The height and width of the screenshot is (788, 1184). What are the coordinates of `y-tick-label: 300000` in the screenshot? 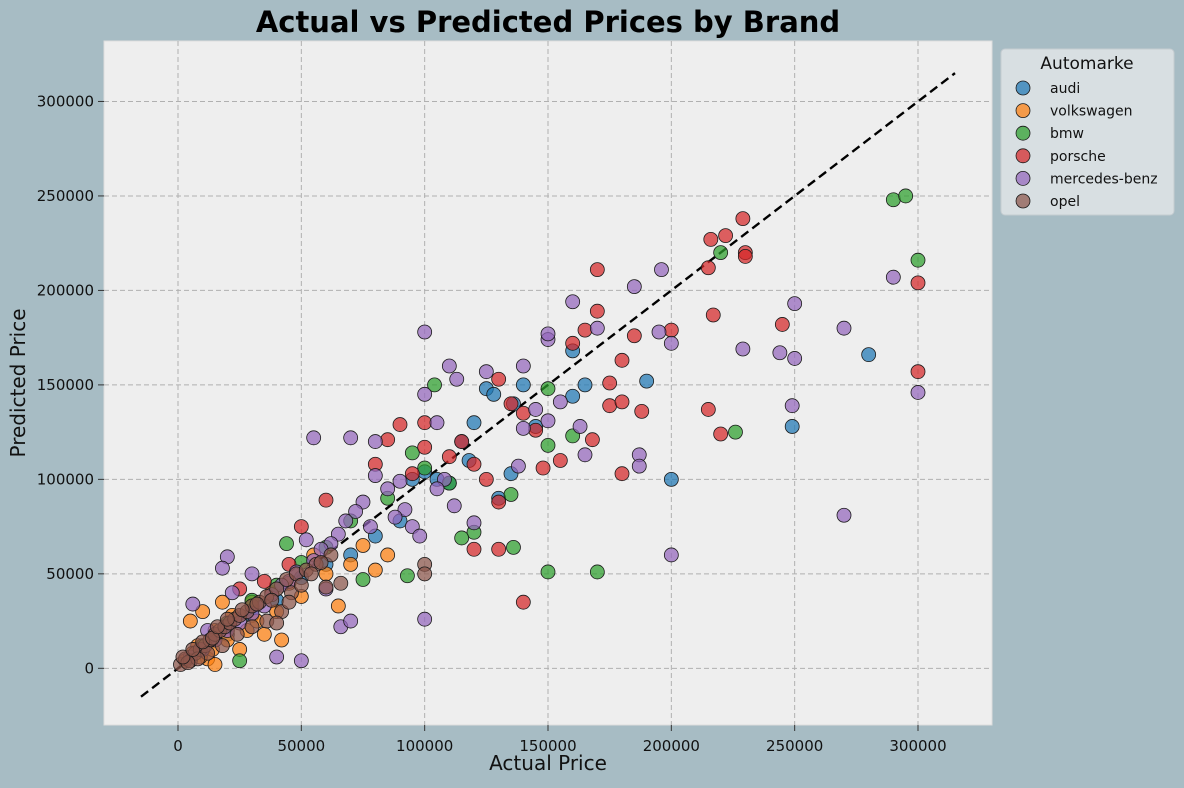 It's located at (65, 101).